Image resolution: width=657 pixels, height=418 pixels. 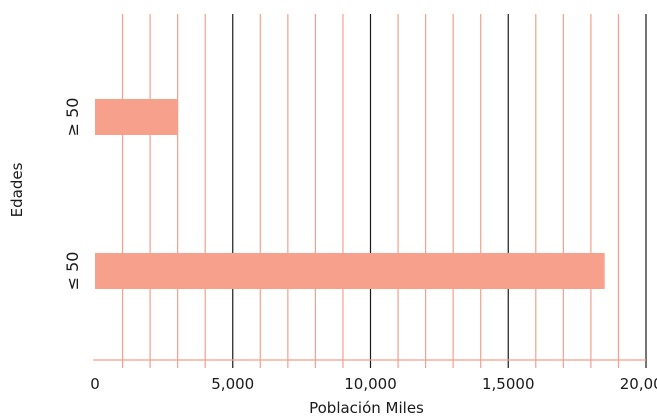 I want to click on category-label: ≥ 50, so click(x=72, y=117).